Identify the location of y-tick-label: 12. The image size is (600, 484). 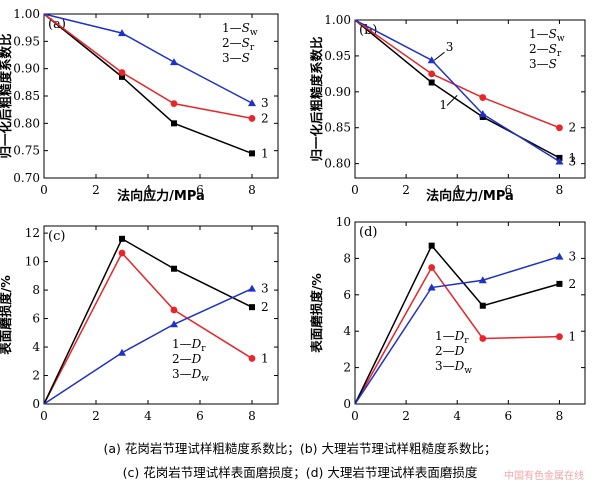
(32, 233).